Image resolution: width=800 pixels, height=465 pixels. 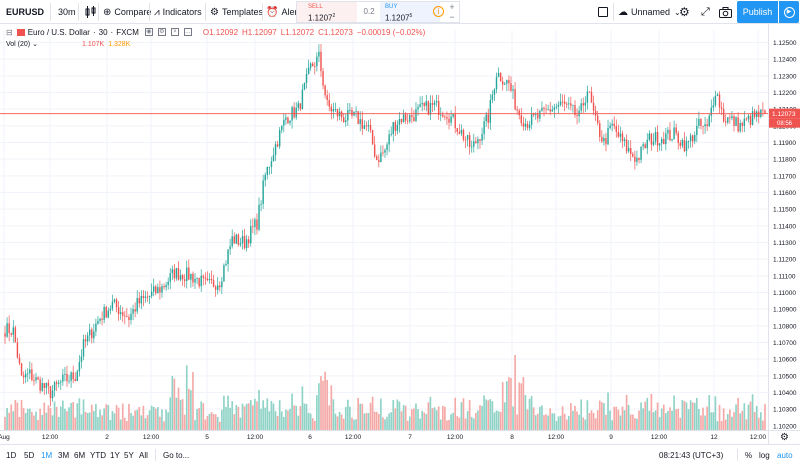 I want to click on gear-icon: ⚙, so click(x=784, y=437).